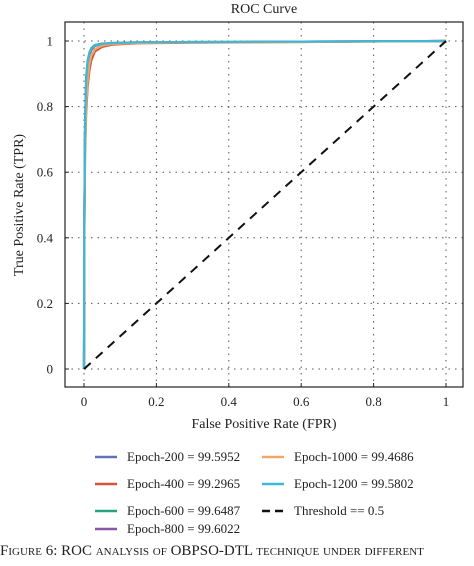 This screenshot has width=474, height=566. What do you see at coordinates (373, 401) in the screenshot?
I see `x-tick-label-4: 0.8` at bounding box center [373, 401].